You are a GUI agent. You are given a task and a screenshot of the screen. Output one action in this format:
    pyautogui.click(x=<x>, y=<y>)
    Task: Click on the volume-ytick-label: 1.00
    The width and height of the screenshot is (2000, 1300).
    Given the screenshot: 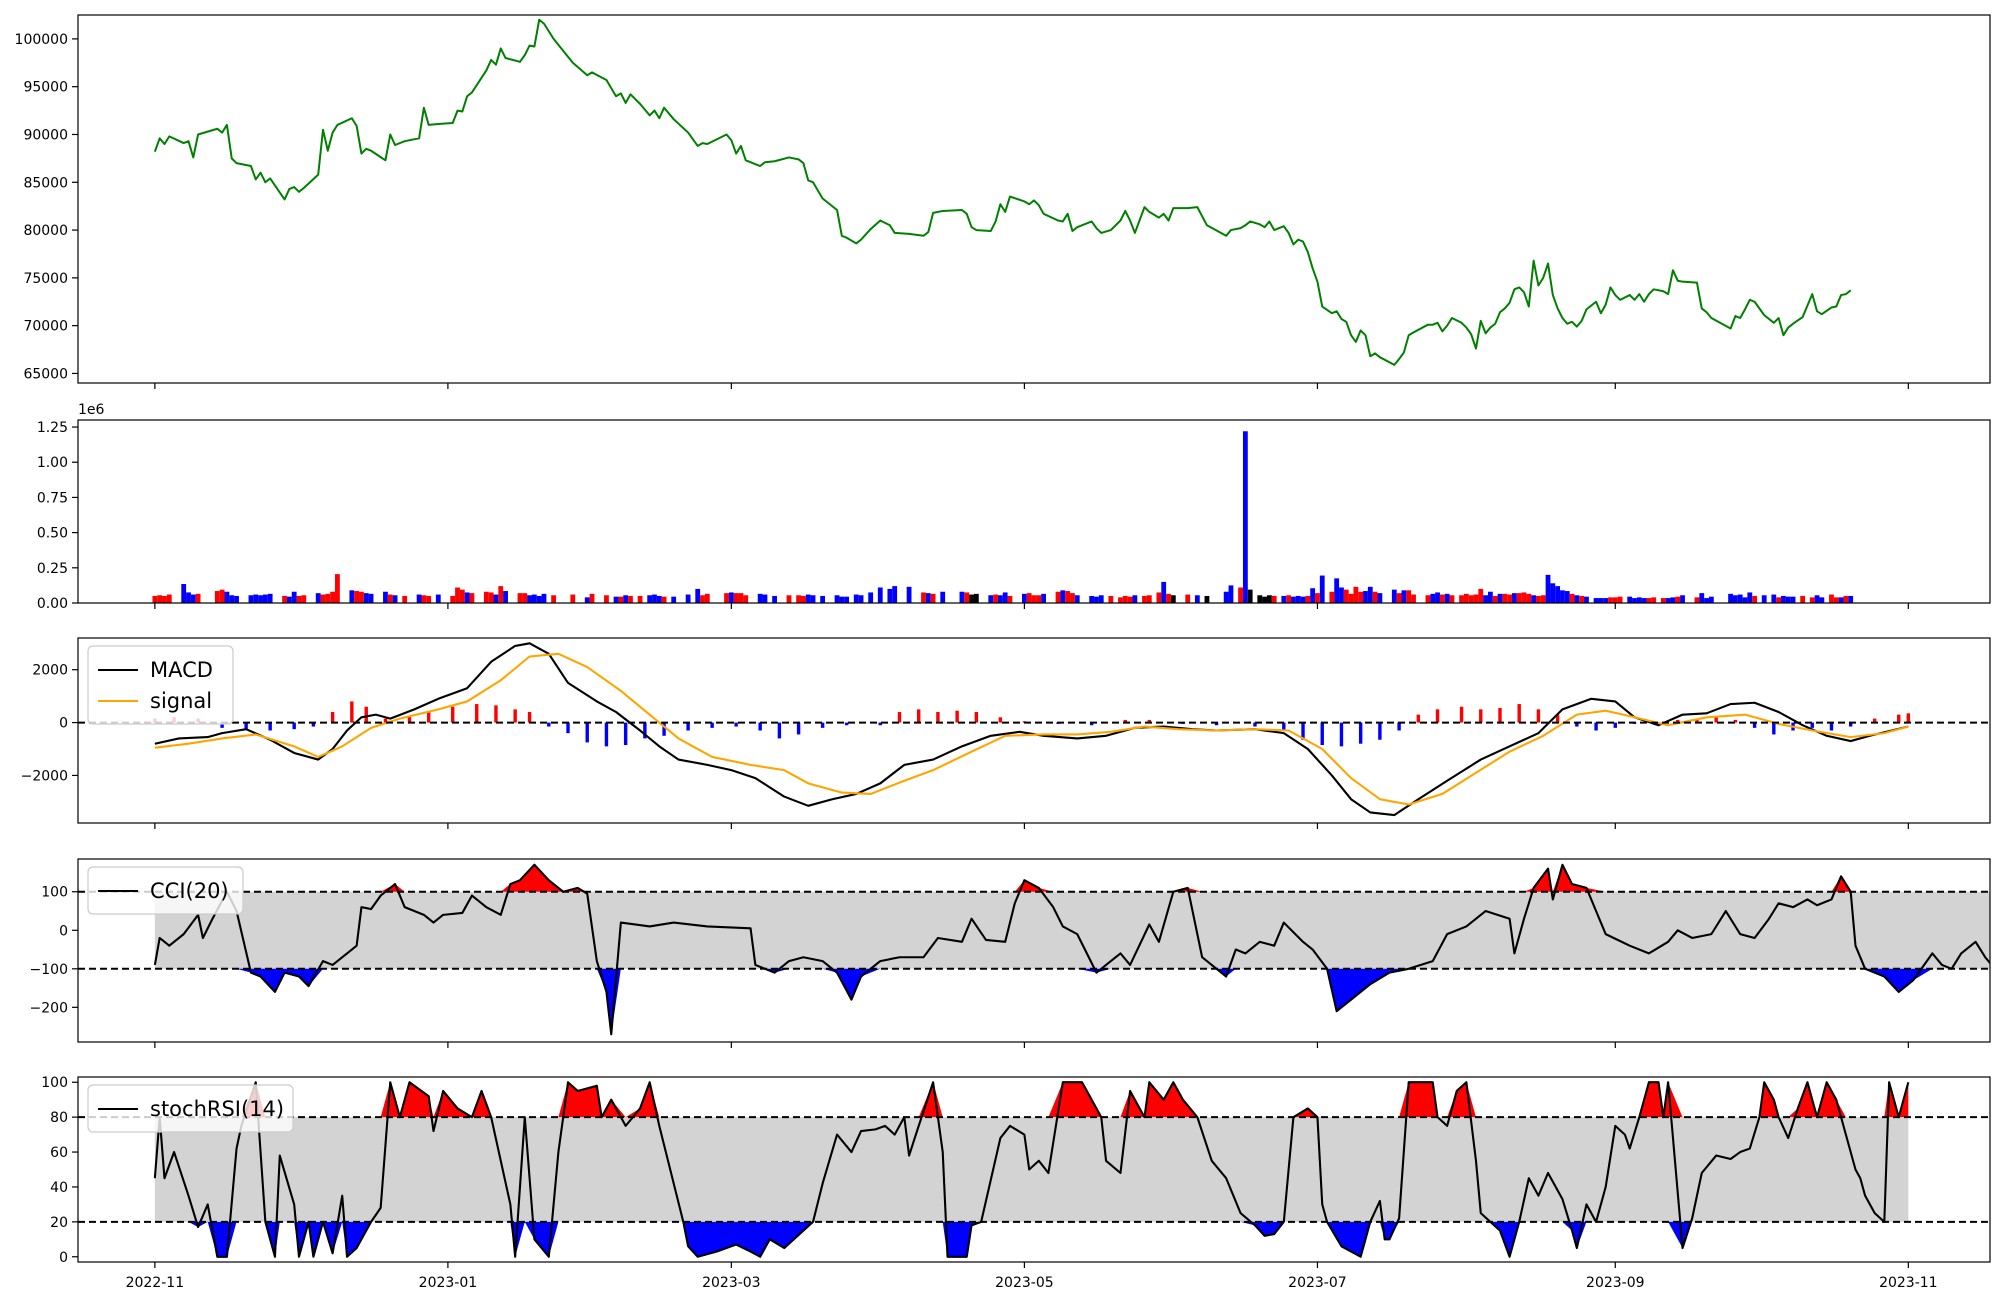 What is the action you would take?
    pyautogui.click(x=52, y=463)
    